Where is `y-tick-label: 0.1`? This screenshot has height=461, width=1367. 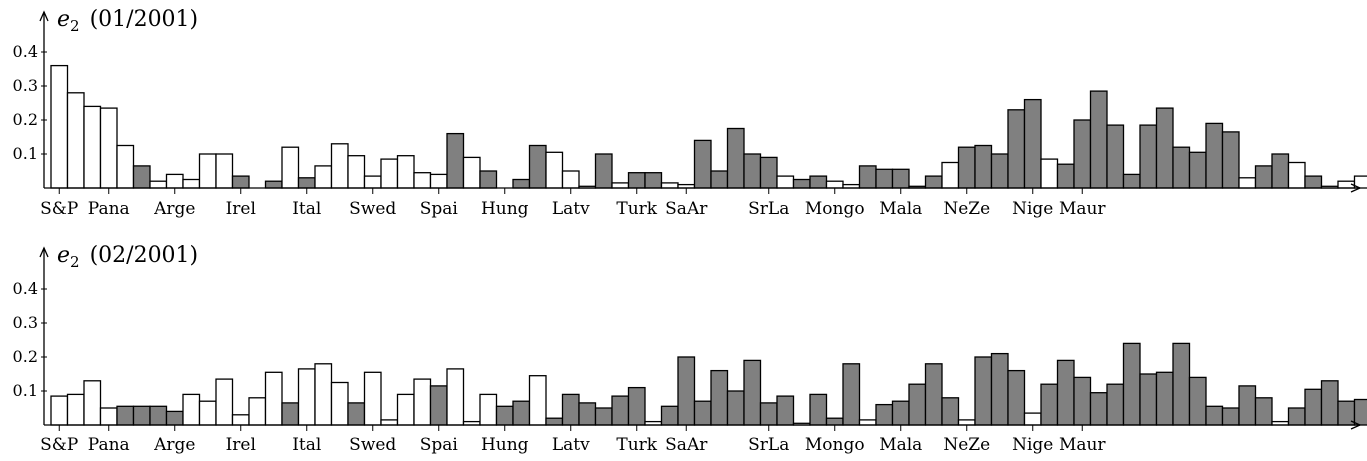 y-tick-label: 0.1 is located at coordinates (25, 390).